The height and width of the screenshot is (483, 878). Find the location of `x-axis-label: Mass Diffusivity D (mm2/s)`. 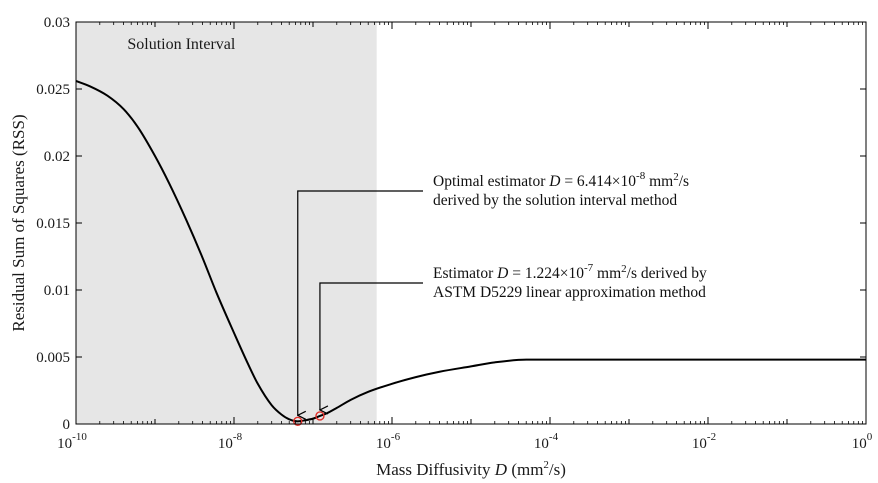

x-axis-label: Mass Diffusivity D (mm2/s) is located at coordinates (471, 469).